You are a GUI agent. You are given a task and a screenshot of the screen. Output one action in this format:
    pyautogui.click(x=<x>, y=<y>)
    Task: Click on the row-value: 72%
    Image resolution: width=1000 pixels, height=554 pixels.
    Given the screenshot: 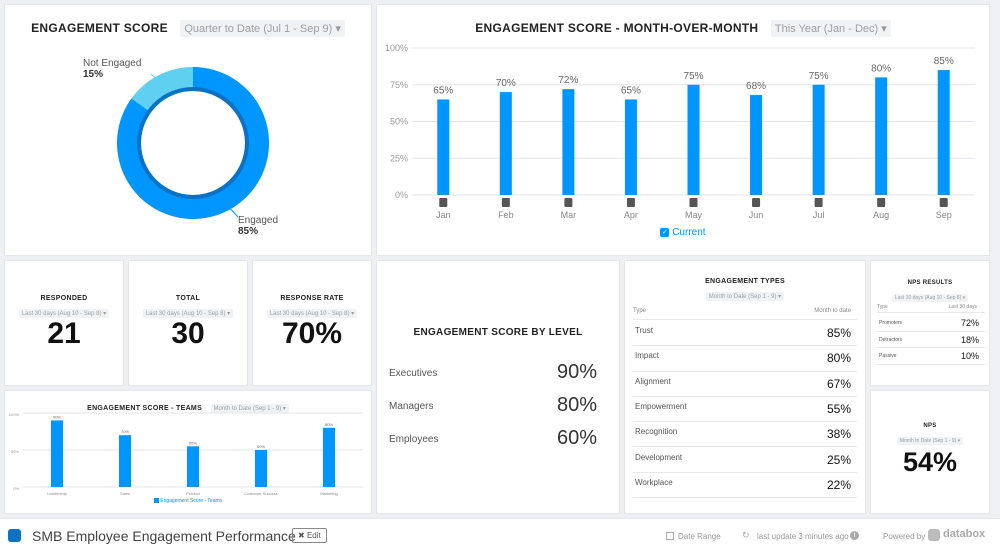 What is the action you would take?
    pyautogui.click(x=969, y=323)
    